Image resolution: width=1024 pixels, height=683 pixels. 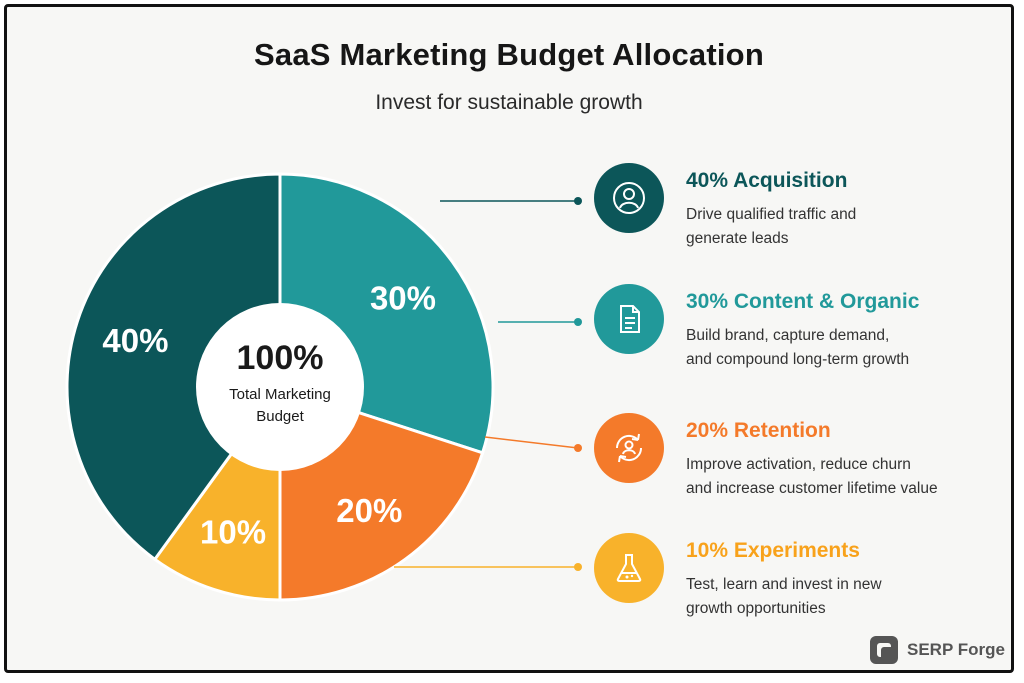 What do you see at coordinates (531, 442) in the screenshot?
I see `connector-line` at bounding box center [531, 442].